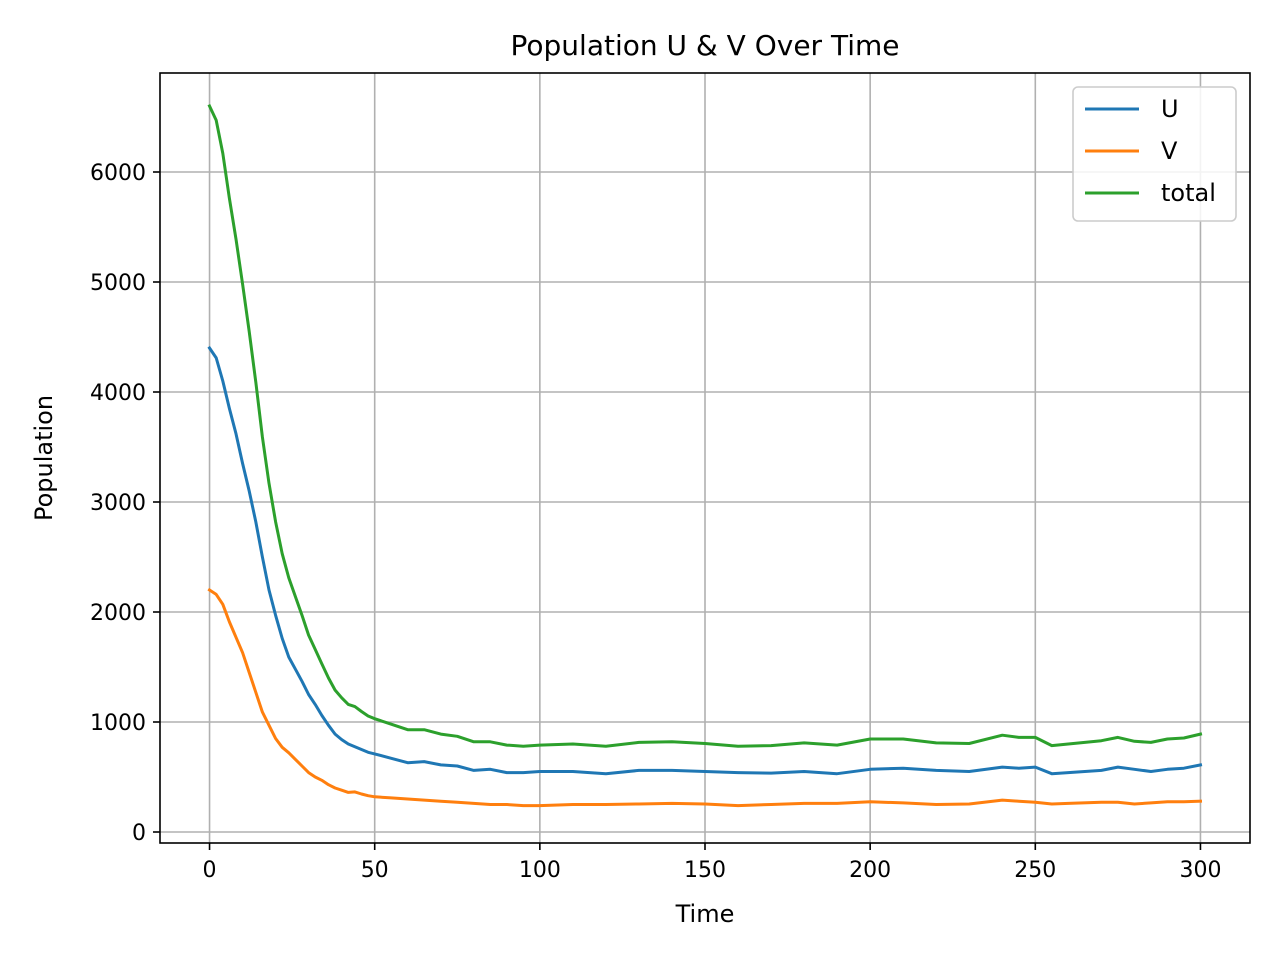 The image size is (1280, 960). What do you see at coordinates (118, 503) in the screenshot?
I see `y-tick-label: 3000` at bounding box center [118, 503].